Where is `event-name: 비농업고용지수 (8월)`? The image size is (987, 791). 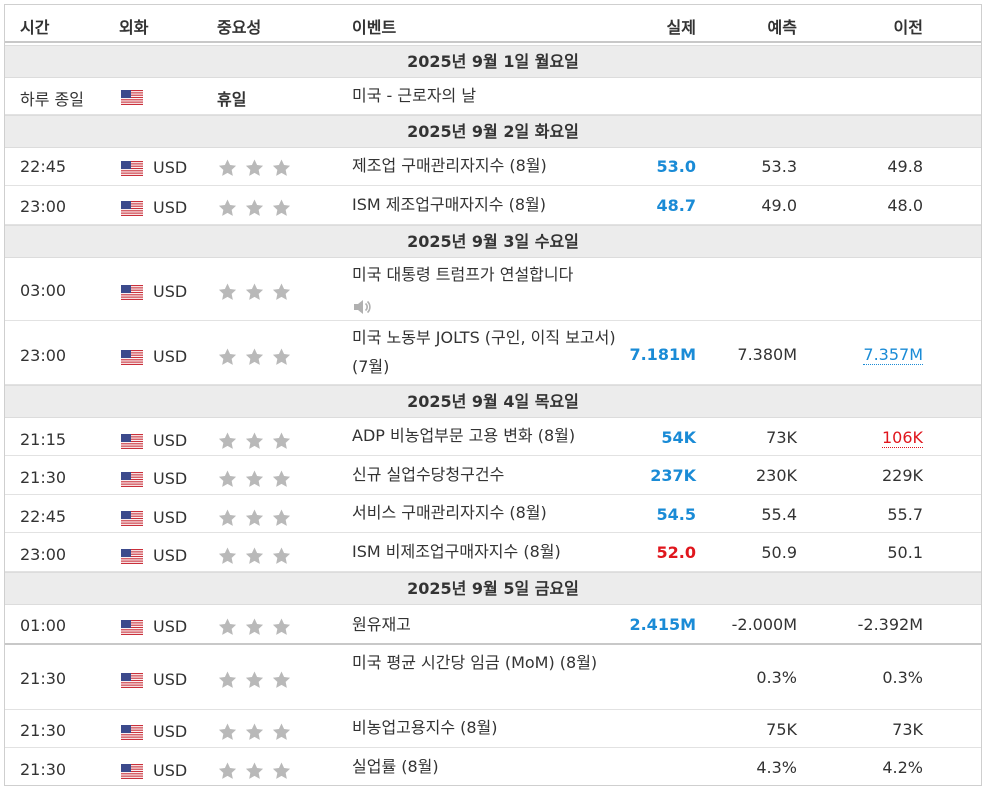 event-name: 비농업고용지수 (8월) is located at coordinates (486, 727).